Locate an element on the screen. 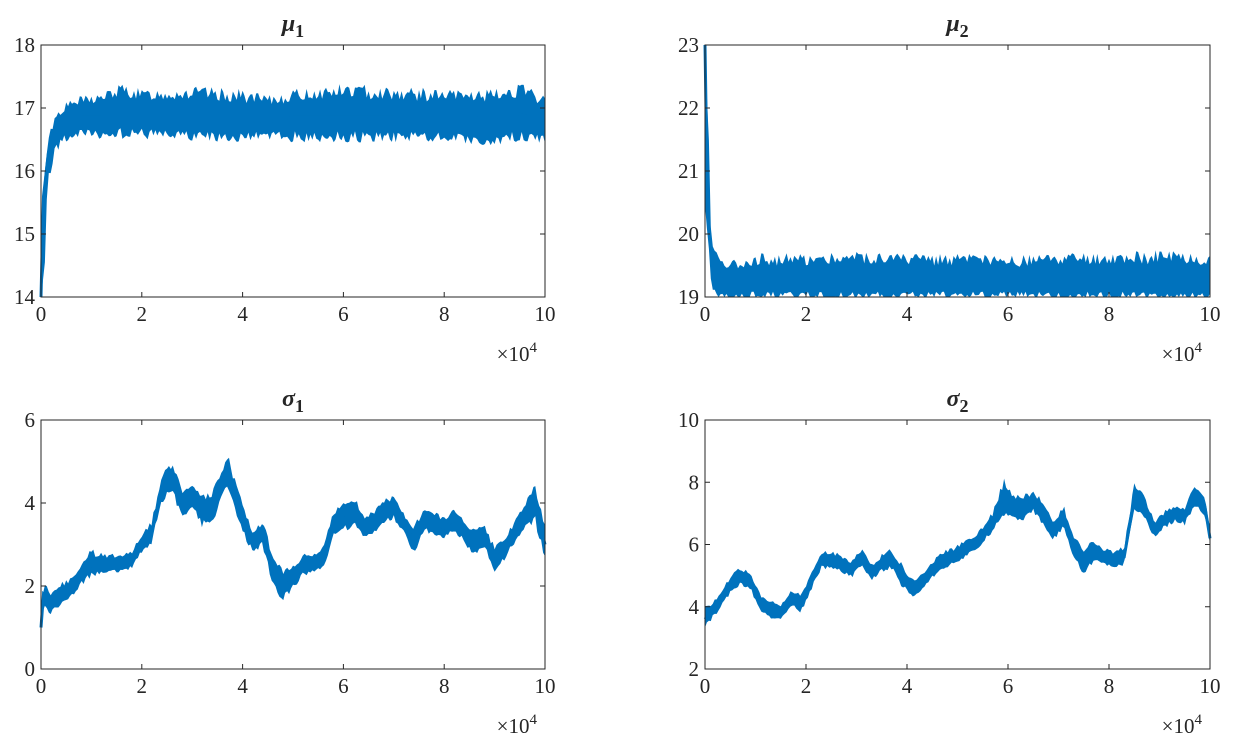 Image resolution: width=1233 pixels, height=744 pixels. y-tick-label: 10 is located at coordinates (688, 420).